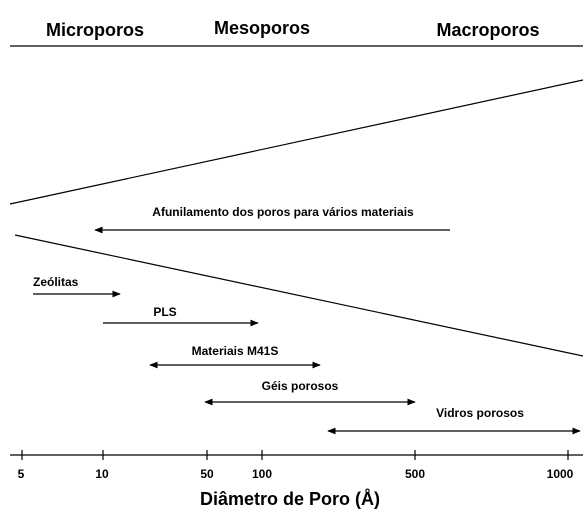 The image size is (583, 513). What do you see at coordinates (95, 30) in the screenshot?
I see `header-label: Microporos` at bounding box center [95, 30].